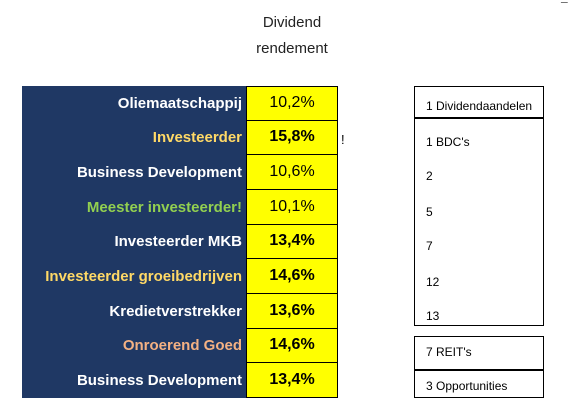 The image size is (569, 417). What do you see at coordinates (429, 176) in the screenshot?
I see `side-list-item: 2` at bounding box center [429, 176].